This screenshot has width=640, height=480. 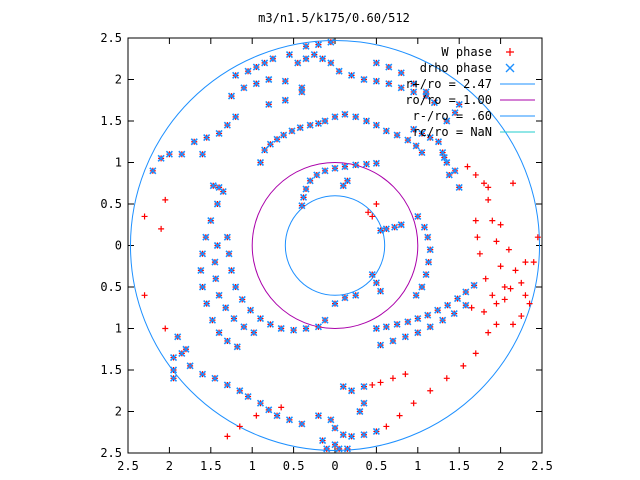 What do you see at coordinates (377, 466) in the screenshot?
I see `x-tick-label: 0.5` at bounding box center [377, 466].